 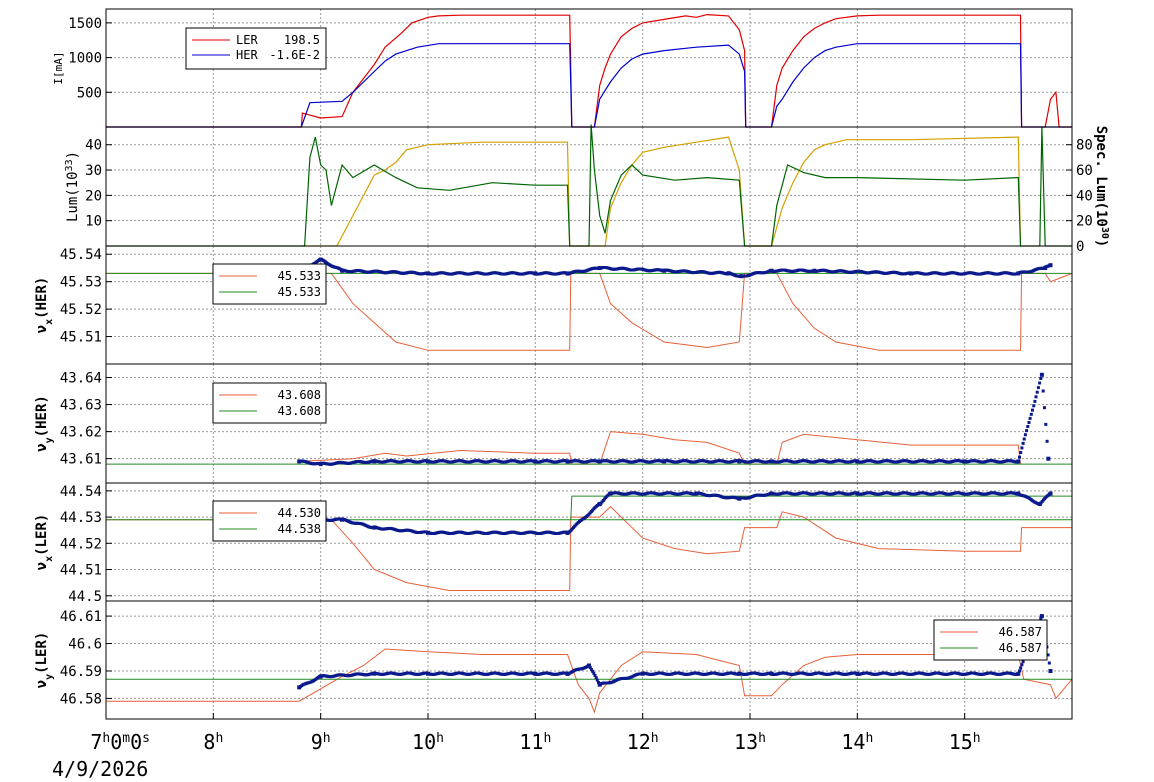 What do you see at coordinates (44, 660) in the screenshot?
I see `y-axis-label: νy(LER)` at bounding box center [44, 660].